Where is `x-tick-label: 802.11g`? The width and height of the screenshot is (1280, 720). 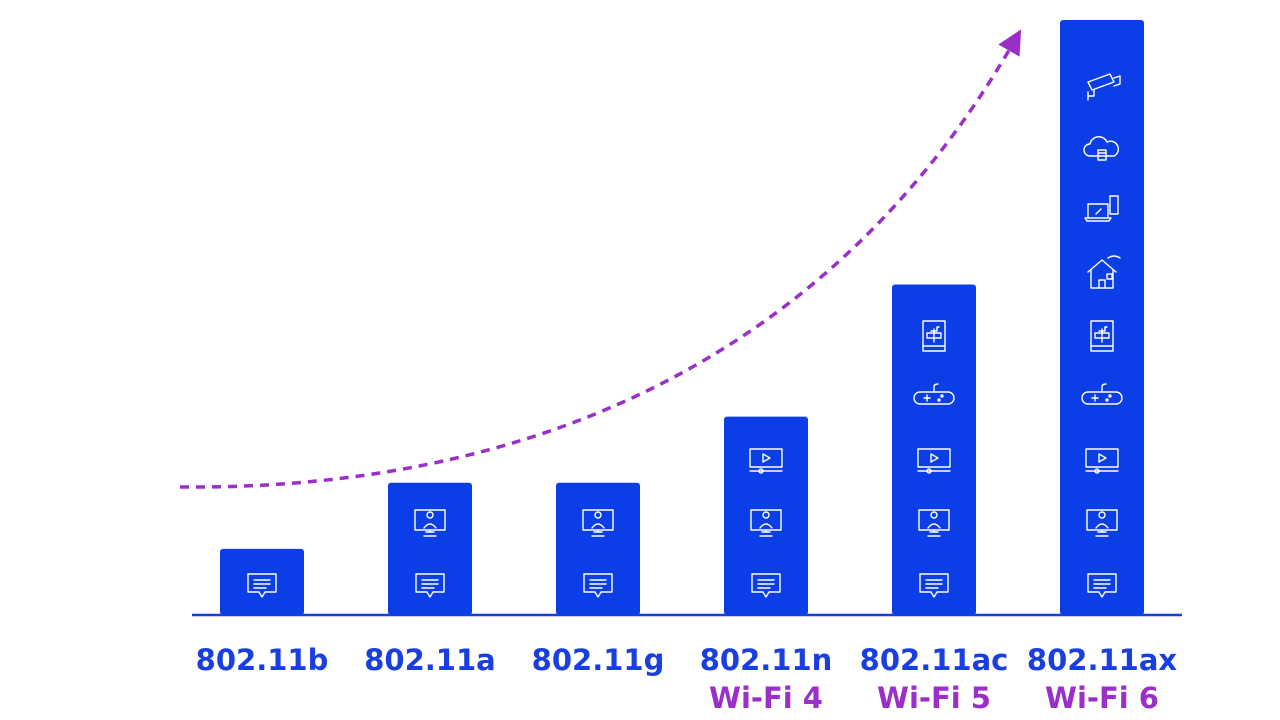 x-tick-label: 802.11g is located at coordinates (598, 660).